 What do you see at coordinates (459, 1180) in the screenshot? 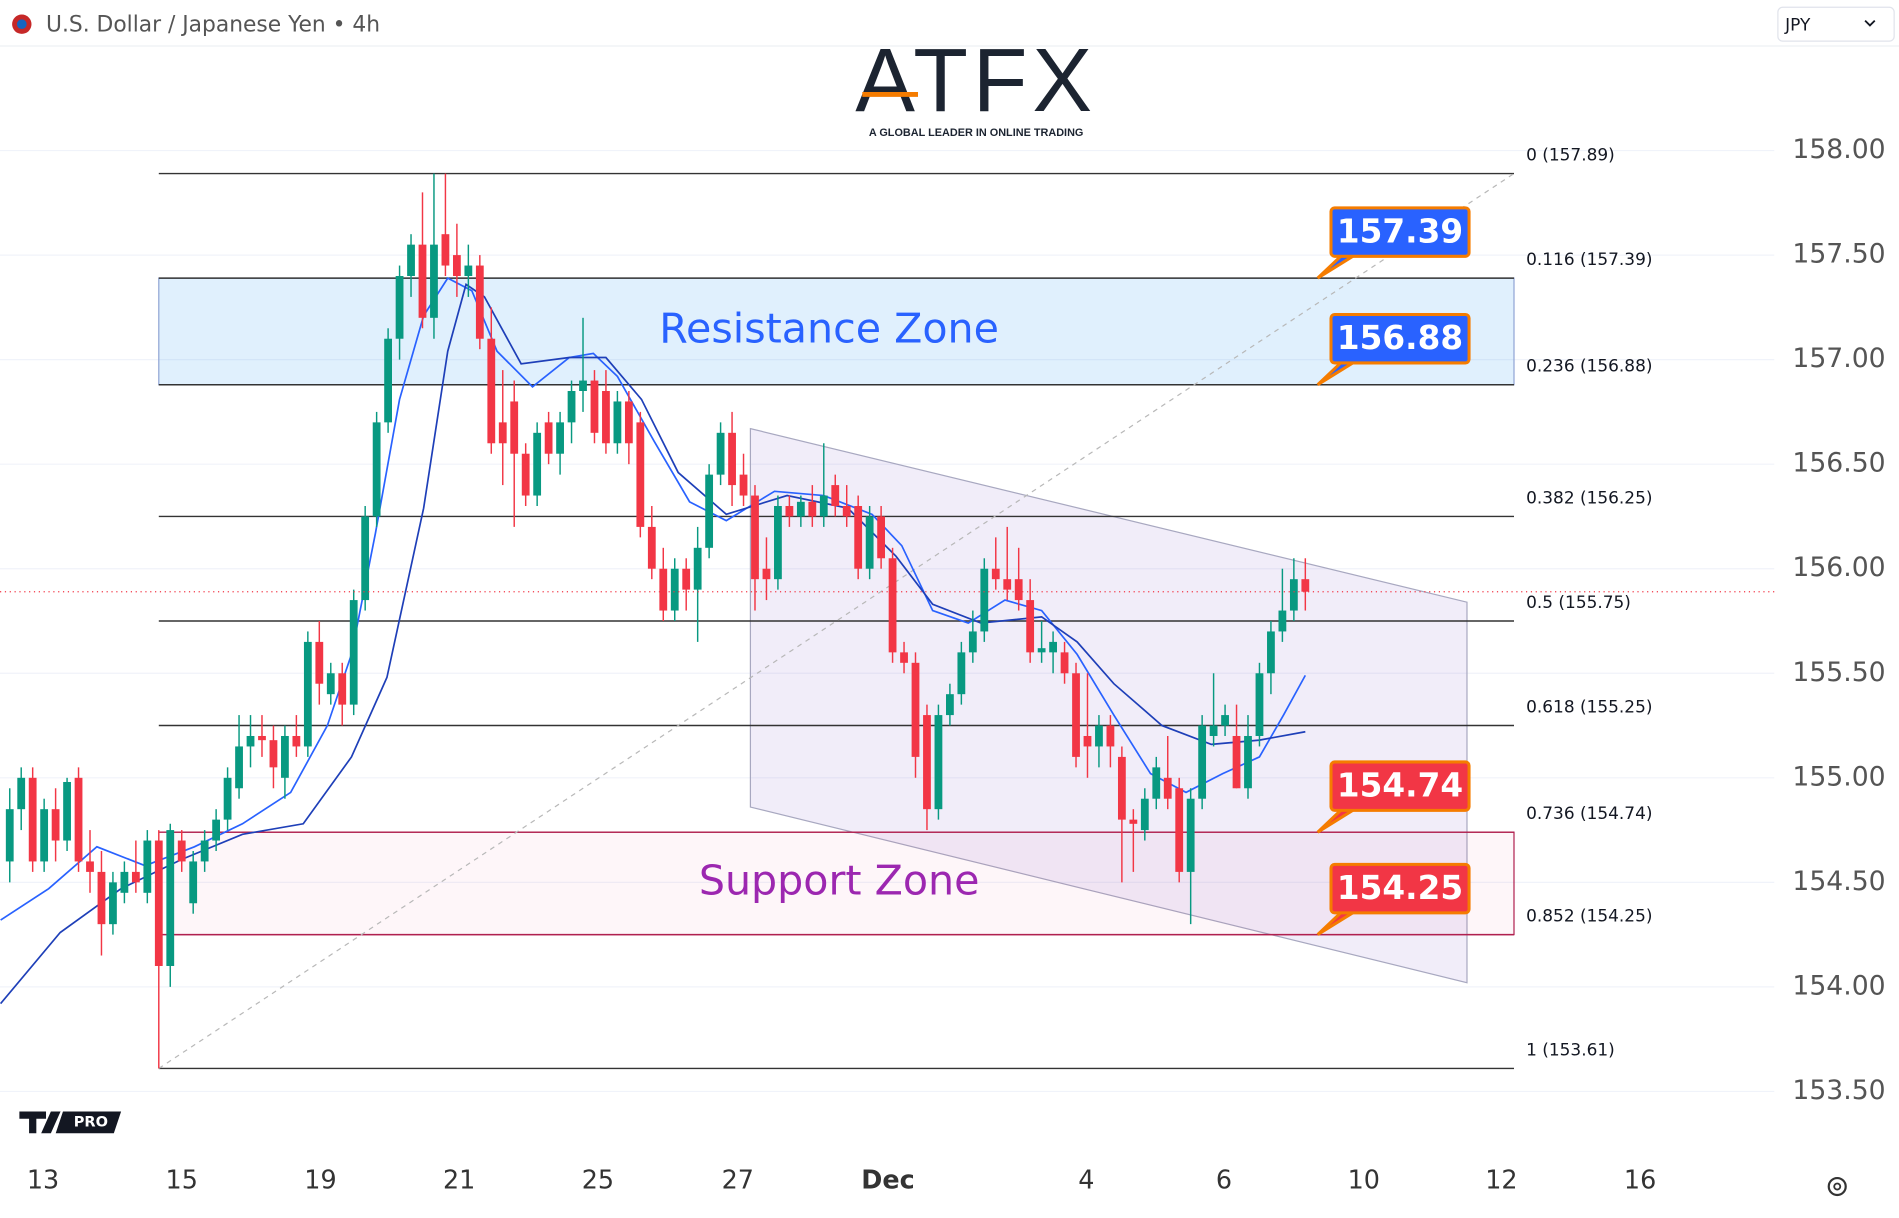
I see `x-tick-label: 21` at bounding box center [459, 1180].